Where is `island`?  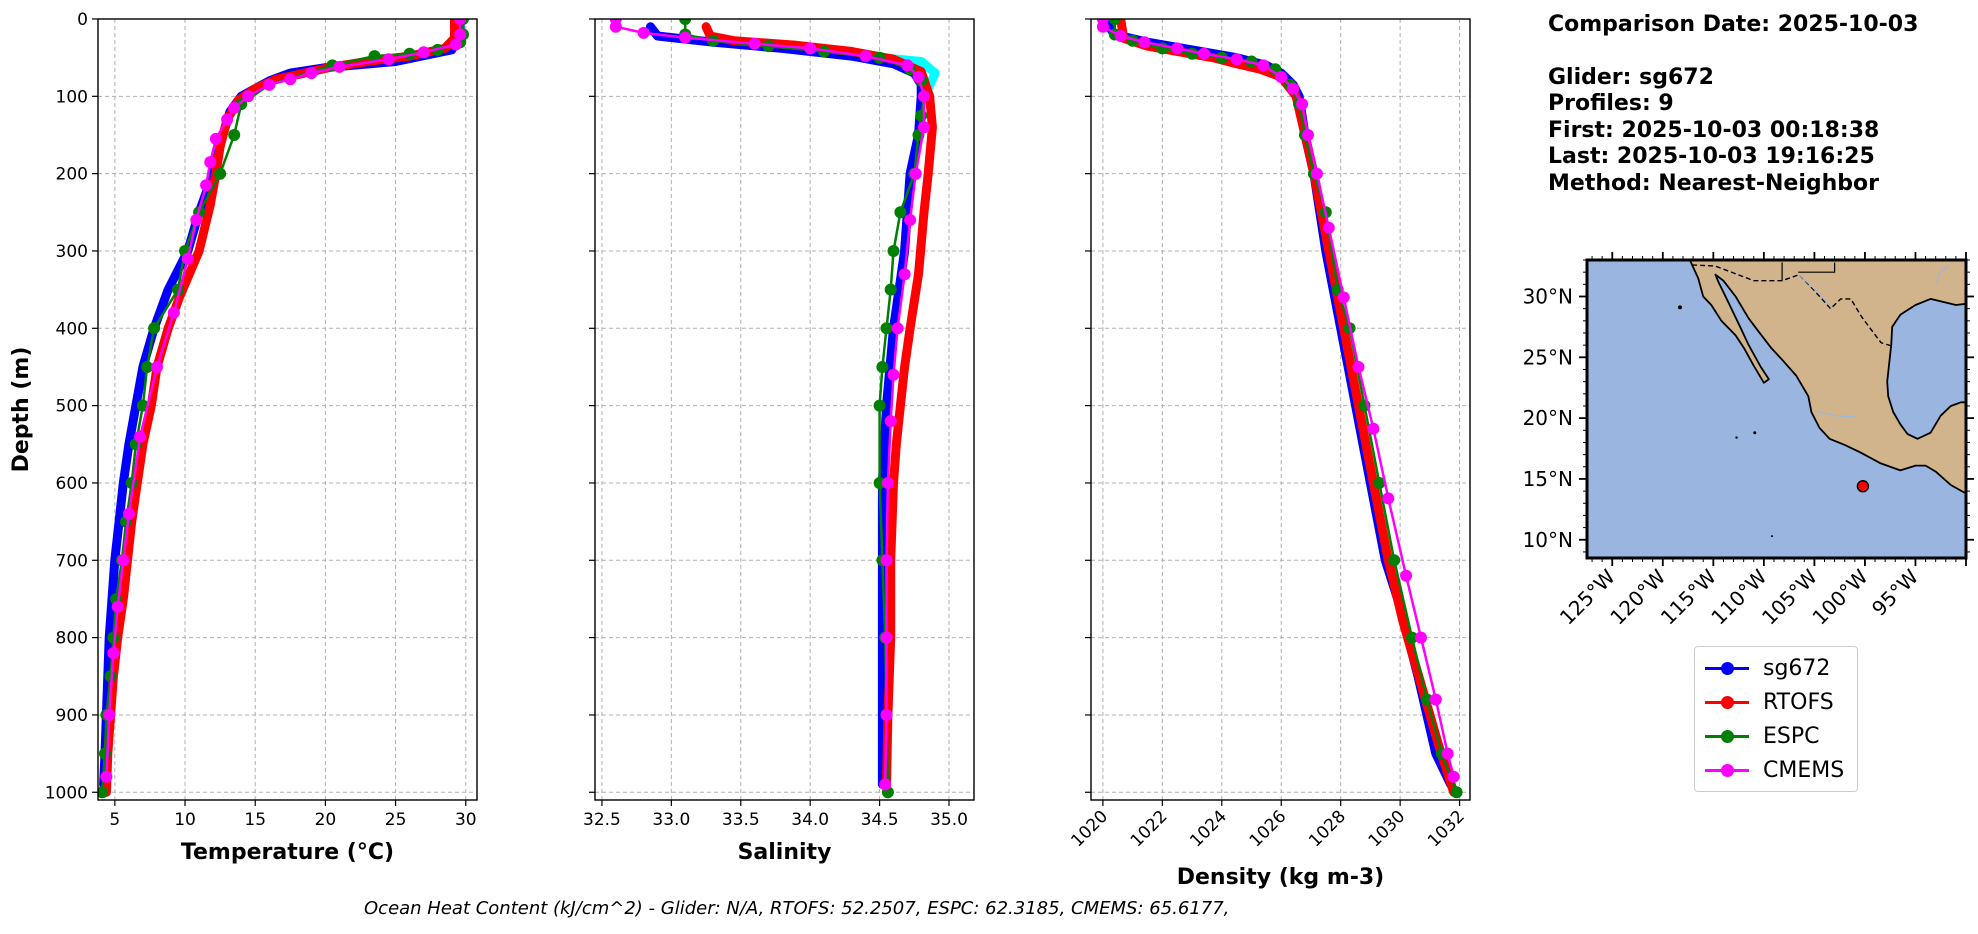
island is located at coordinates (1736, 437).